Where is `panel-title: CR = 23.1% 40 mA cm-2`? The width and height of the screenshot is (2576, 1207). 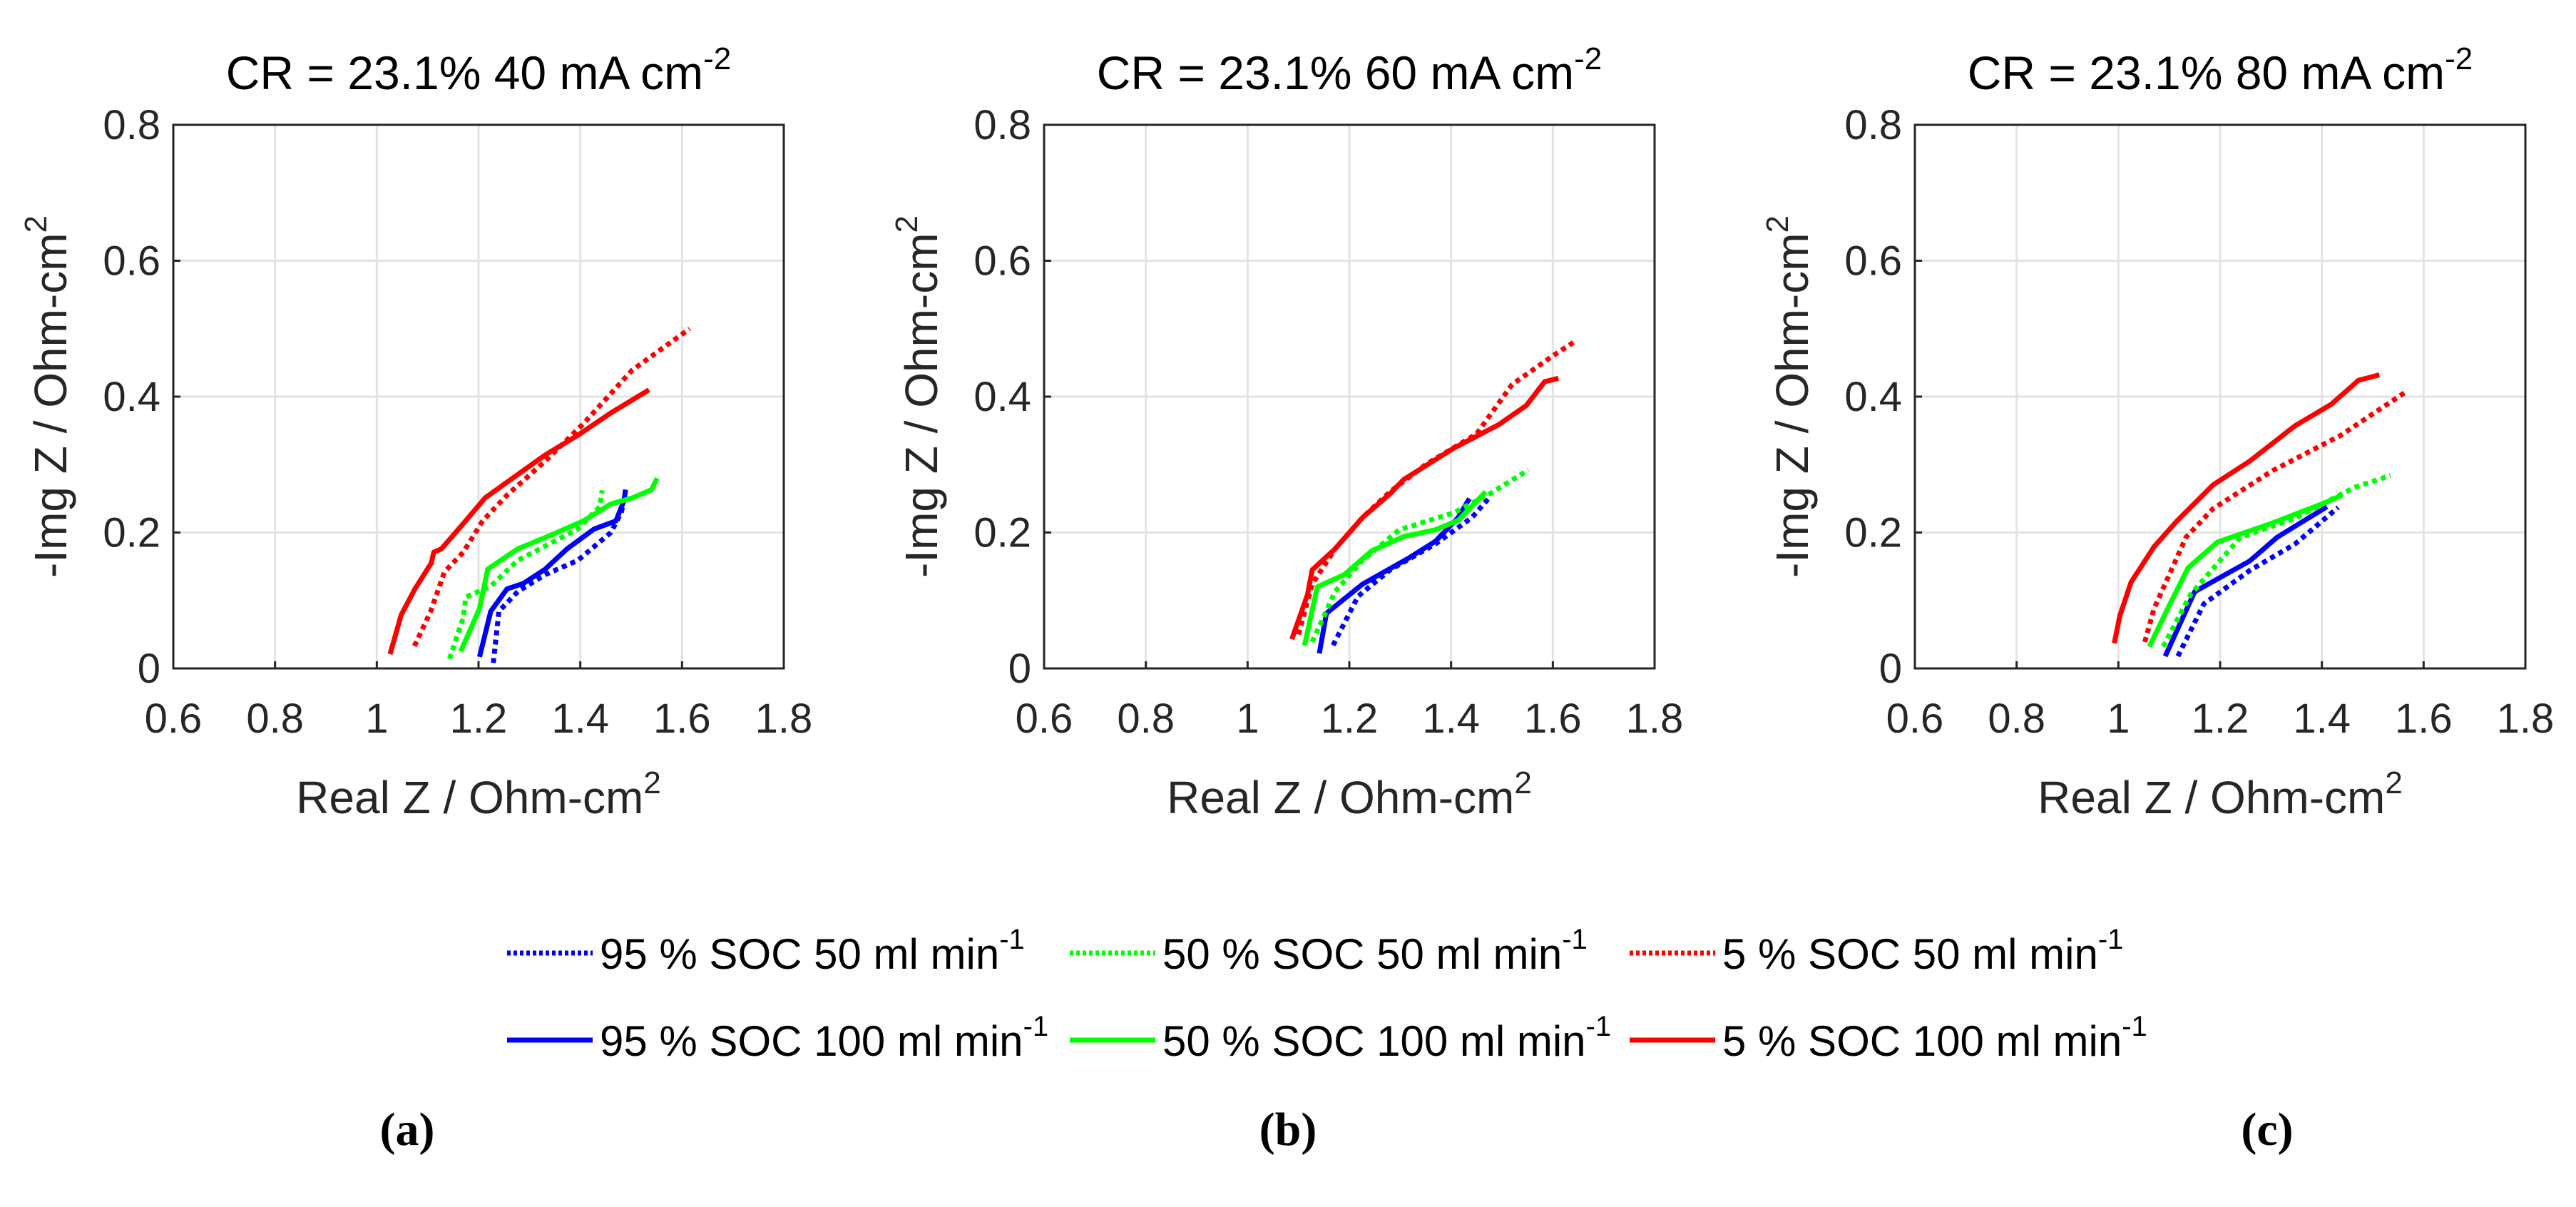
panel-title: CR = 23.1% 40 mA cm-2 is located at coordinates (479, 70).